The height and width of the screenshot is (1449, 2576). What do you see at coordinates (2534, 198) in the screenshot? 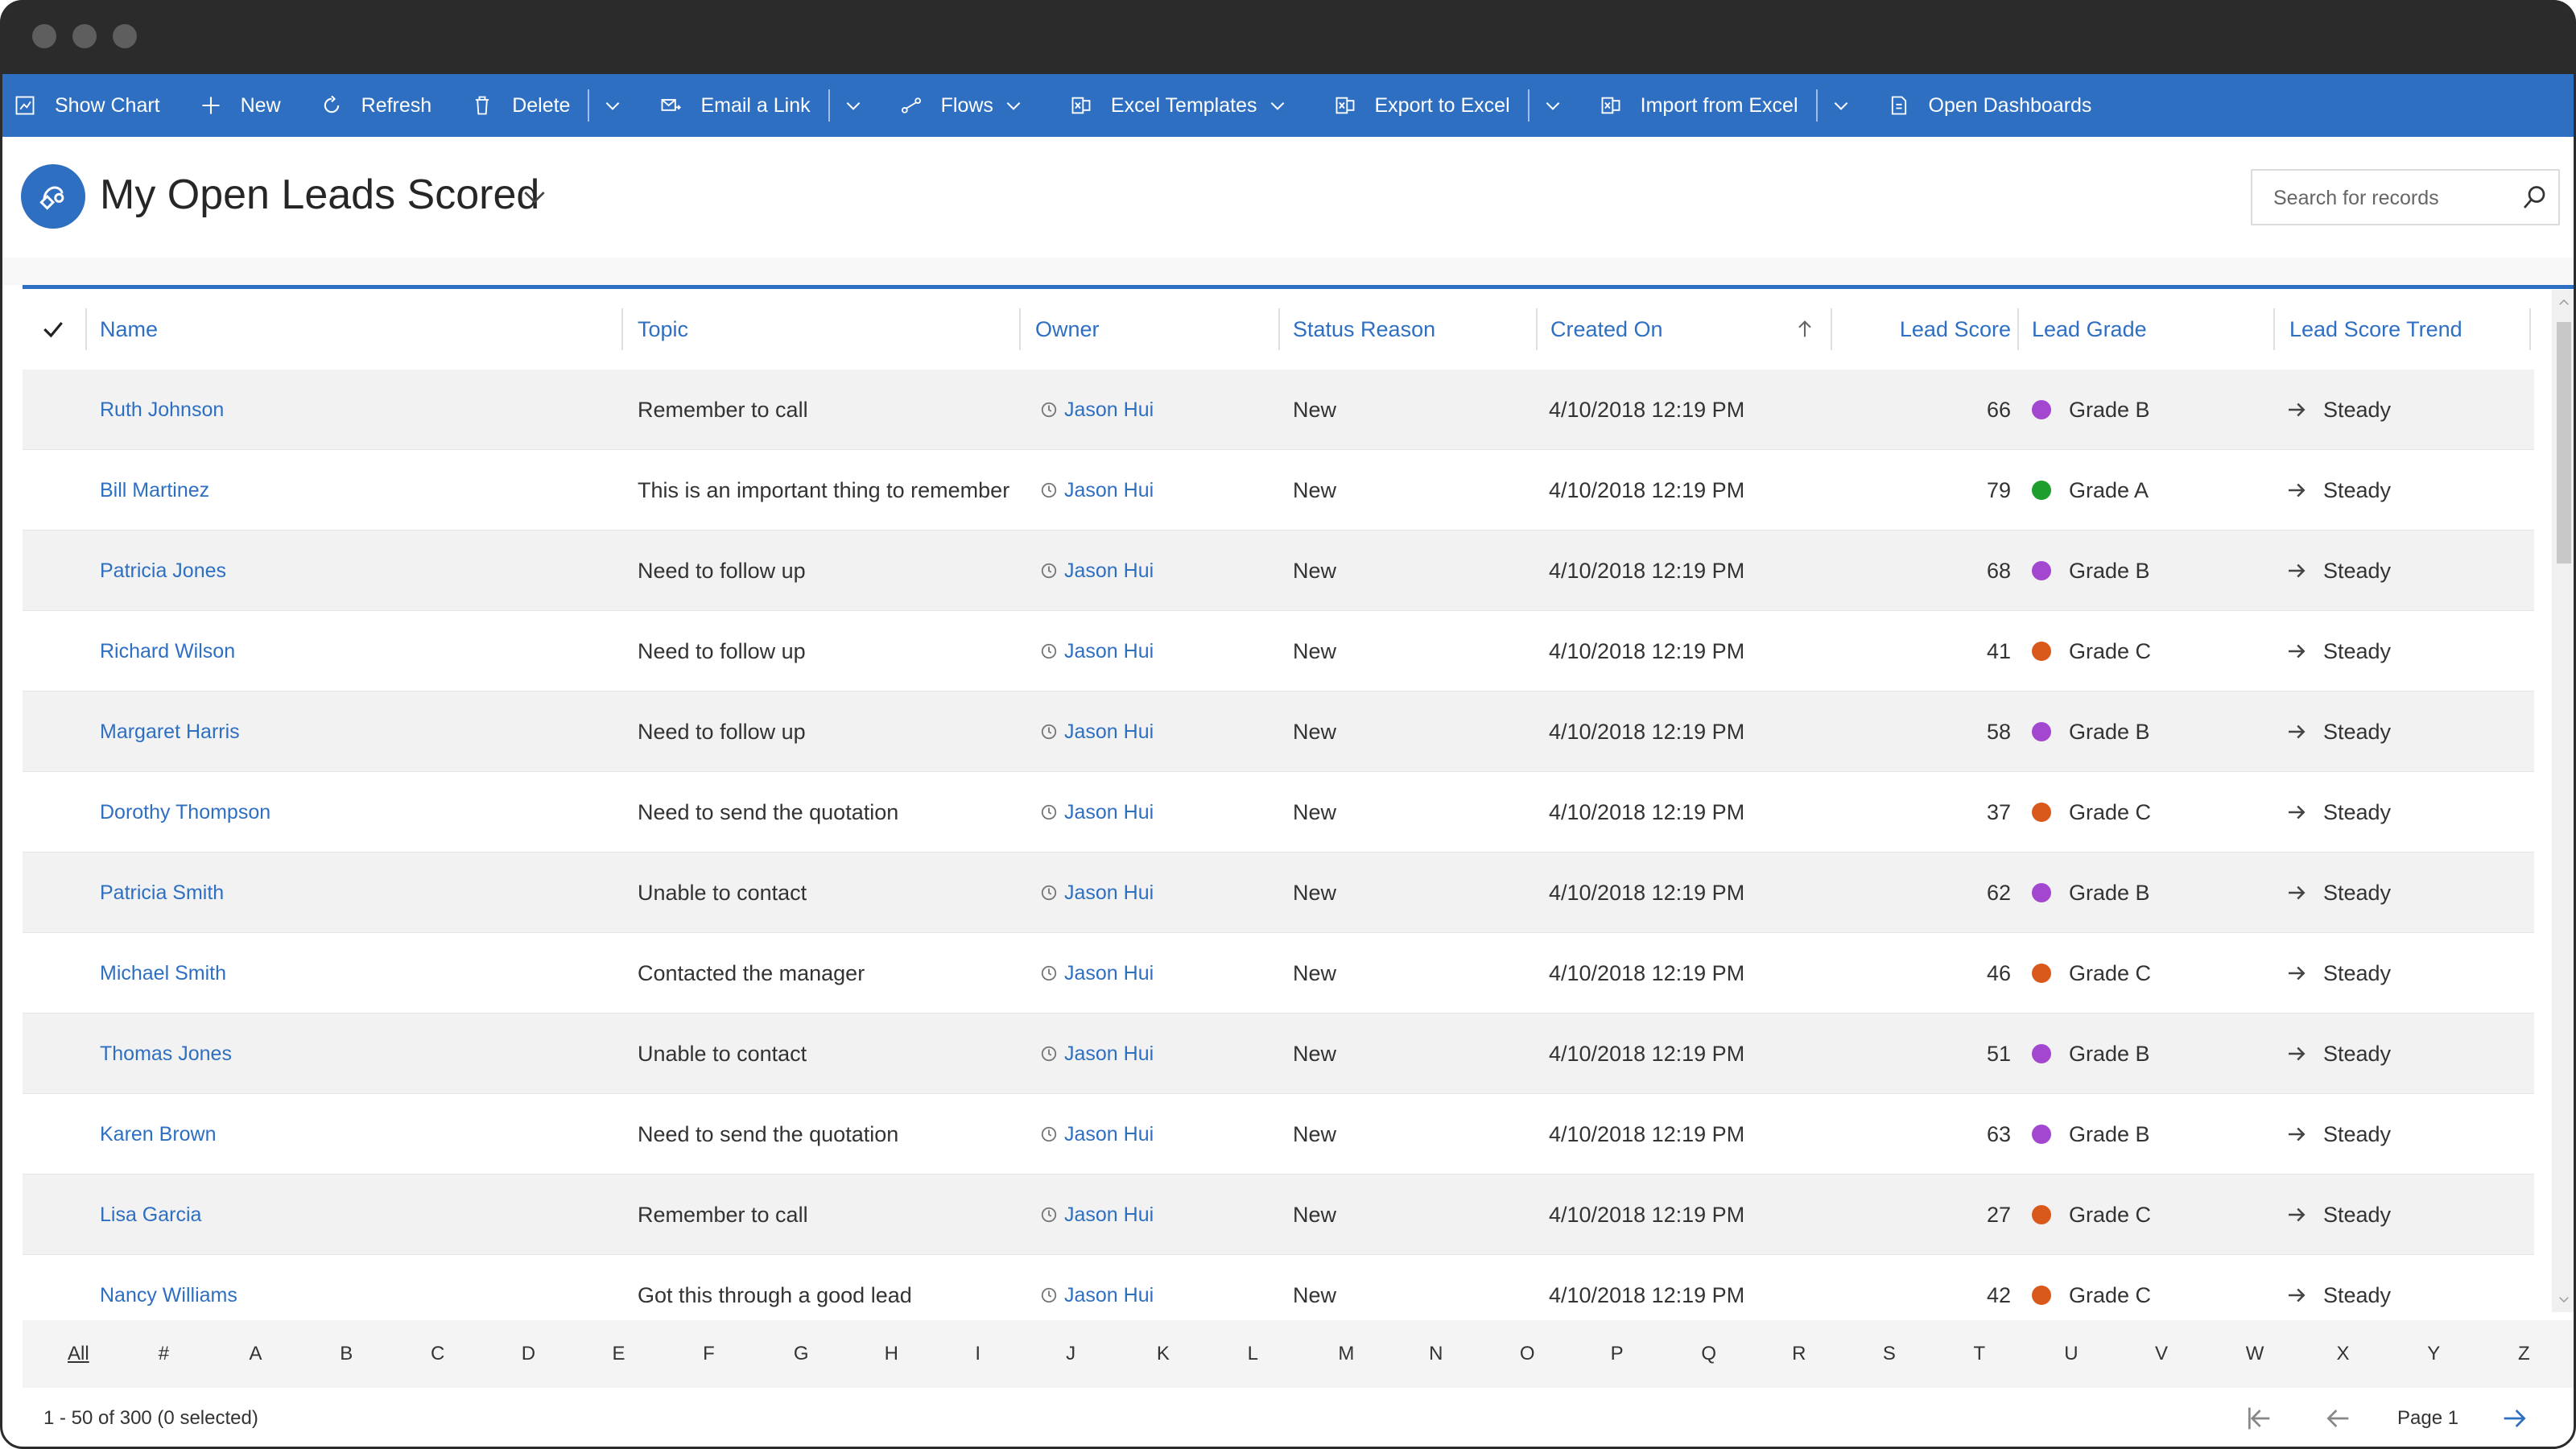
I see `search-icon` at bounding box center [2534, 198].